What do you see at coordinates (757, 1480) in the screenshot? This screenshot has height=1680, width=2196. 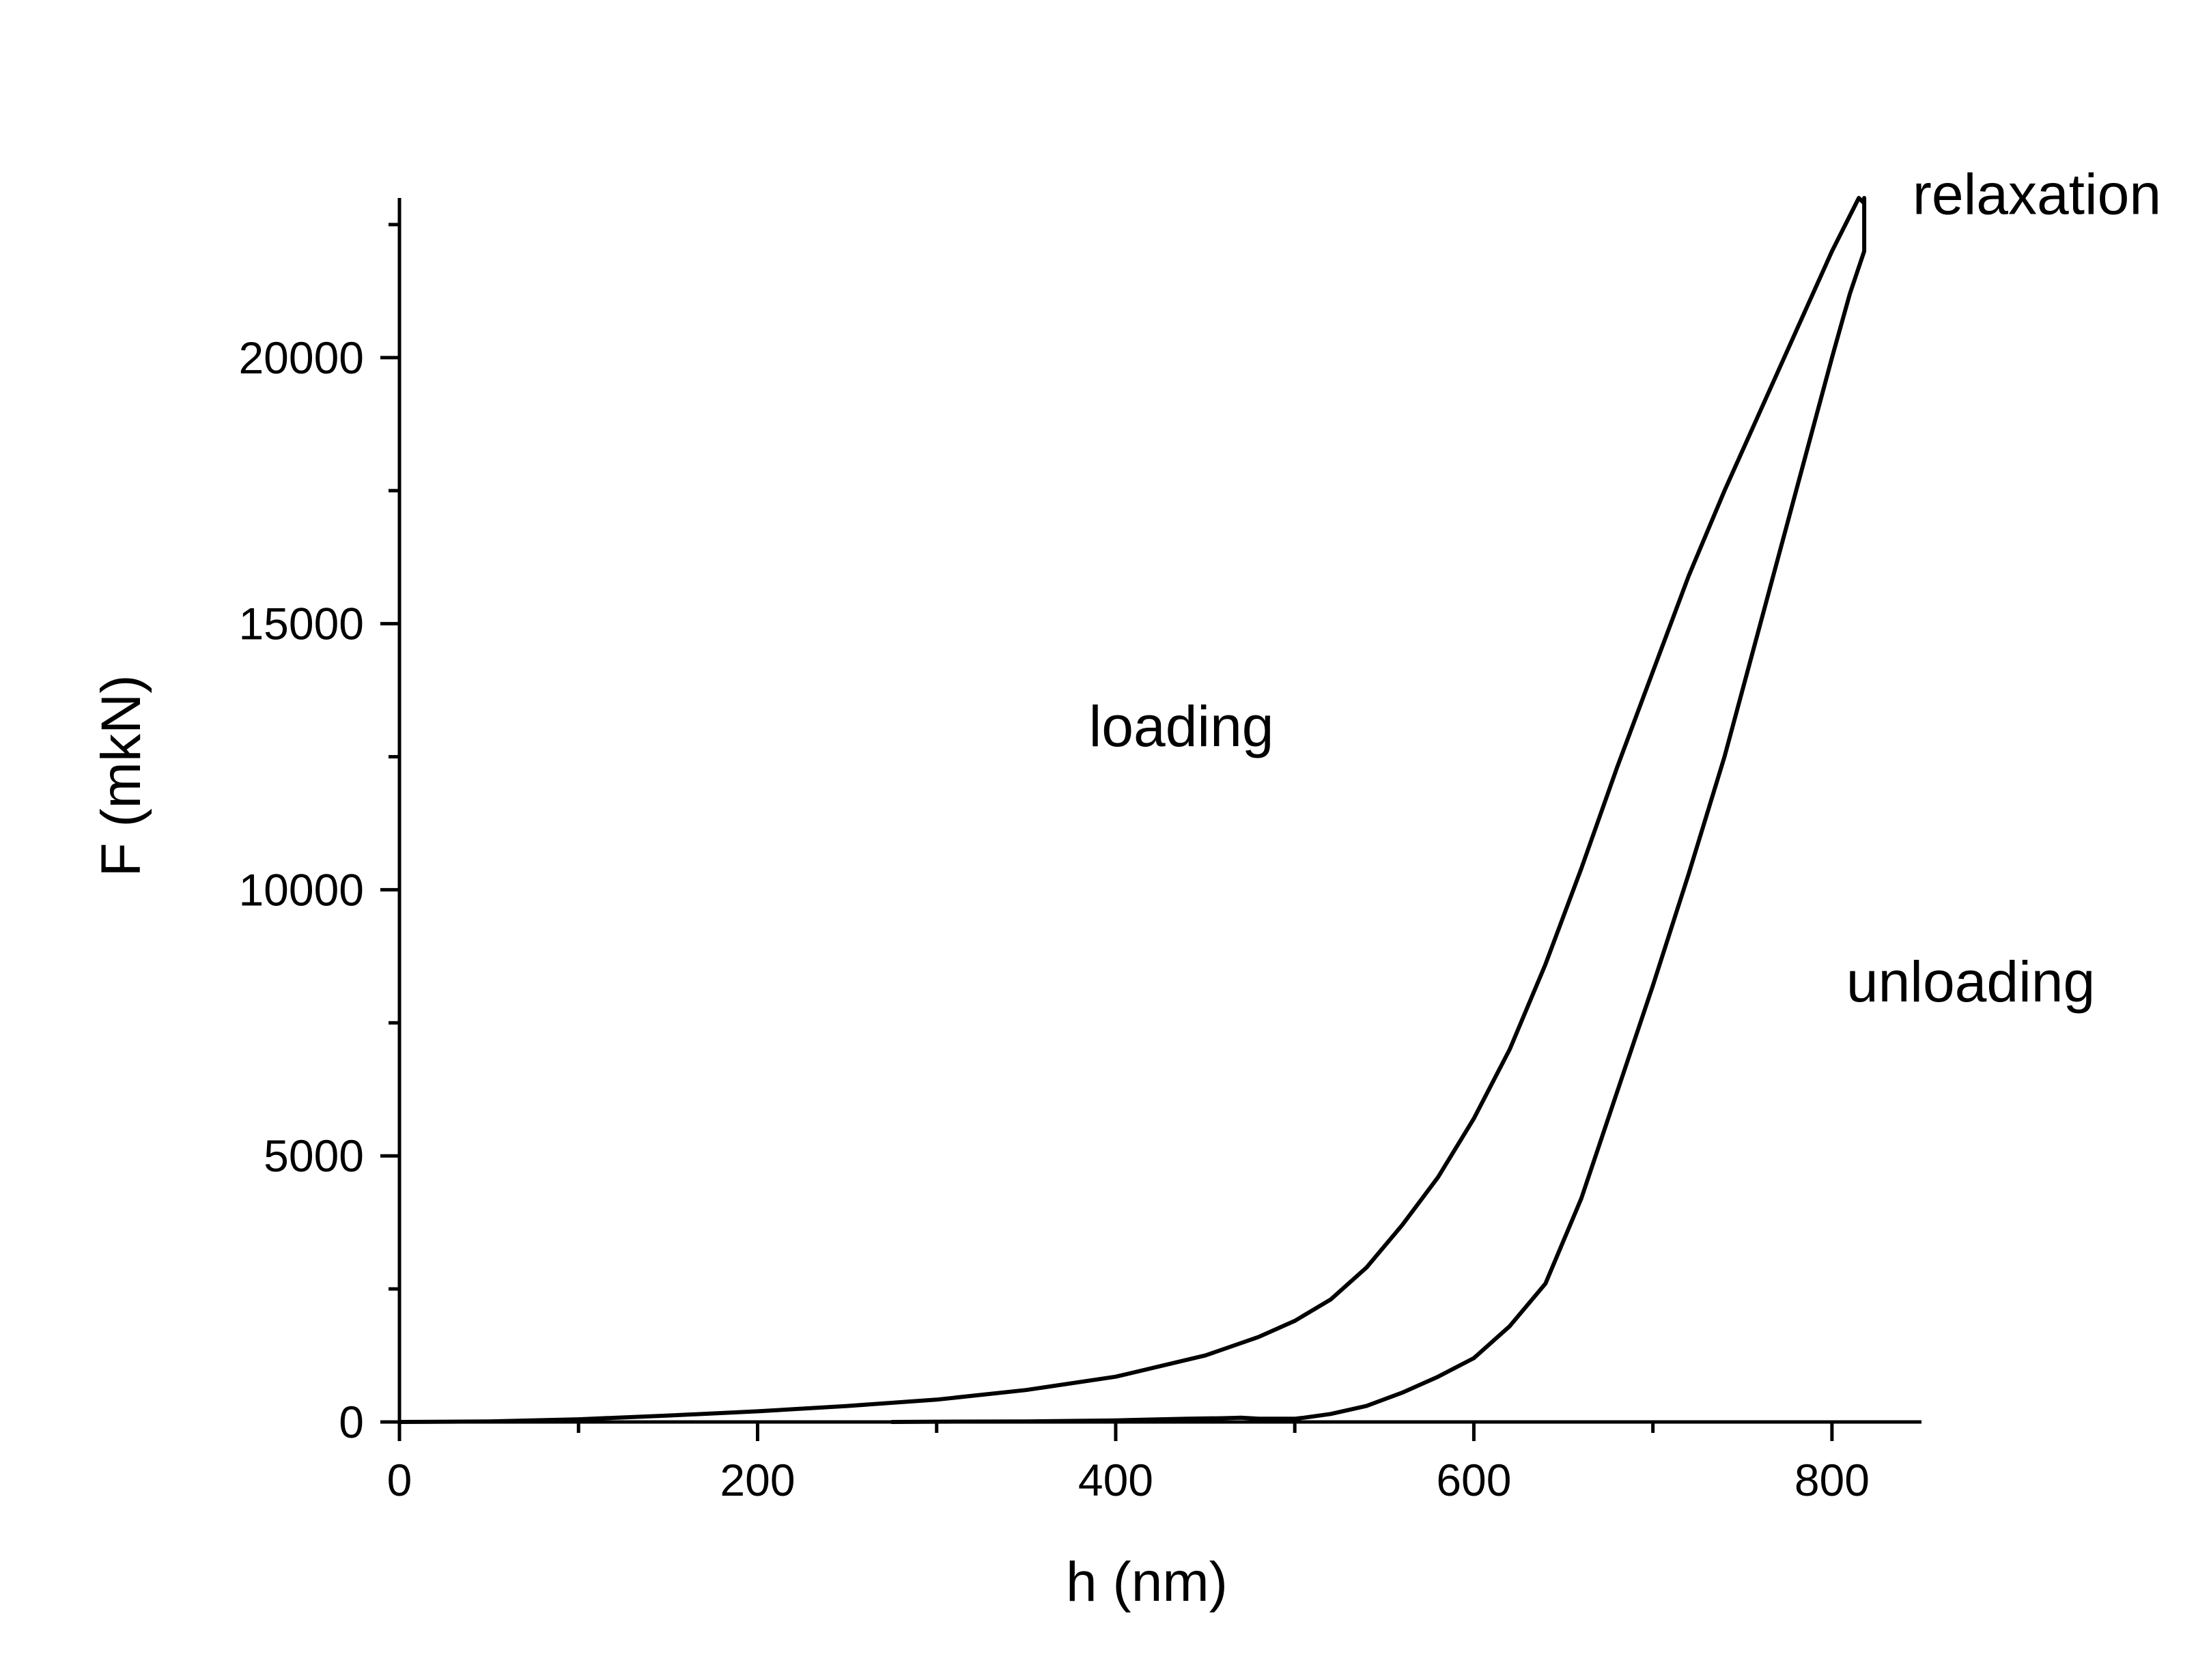 I see `x-tick-label: 200` at bounding box center [757, 1480].